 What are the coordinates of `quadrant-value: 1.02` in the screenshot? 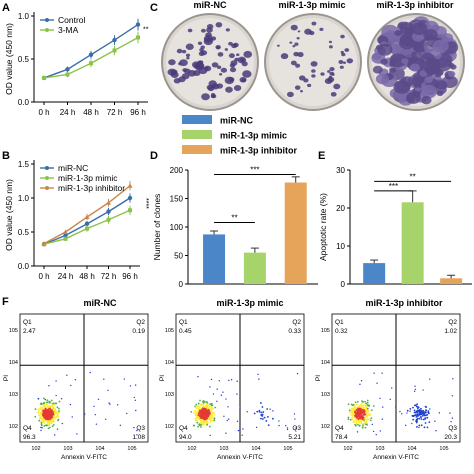 It's located at (450, 331).